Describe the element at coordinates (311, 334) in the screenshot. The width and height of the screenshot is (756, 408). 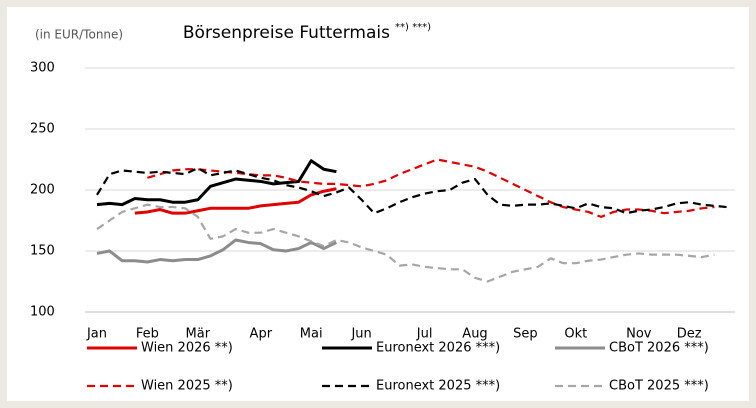
I see `x-tick-label: Mai` at that location.